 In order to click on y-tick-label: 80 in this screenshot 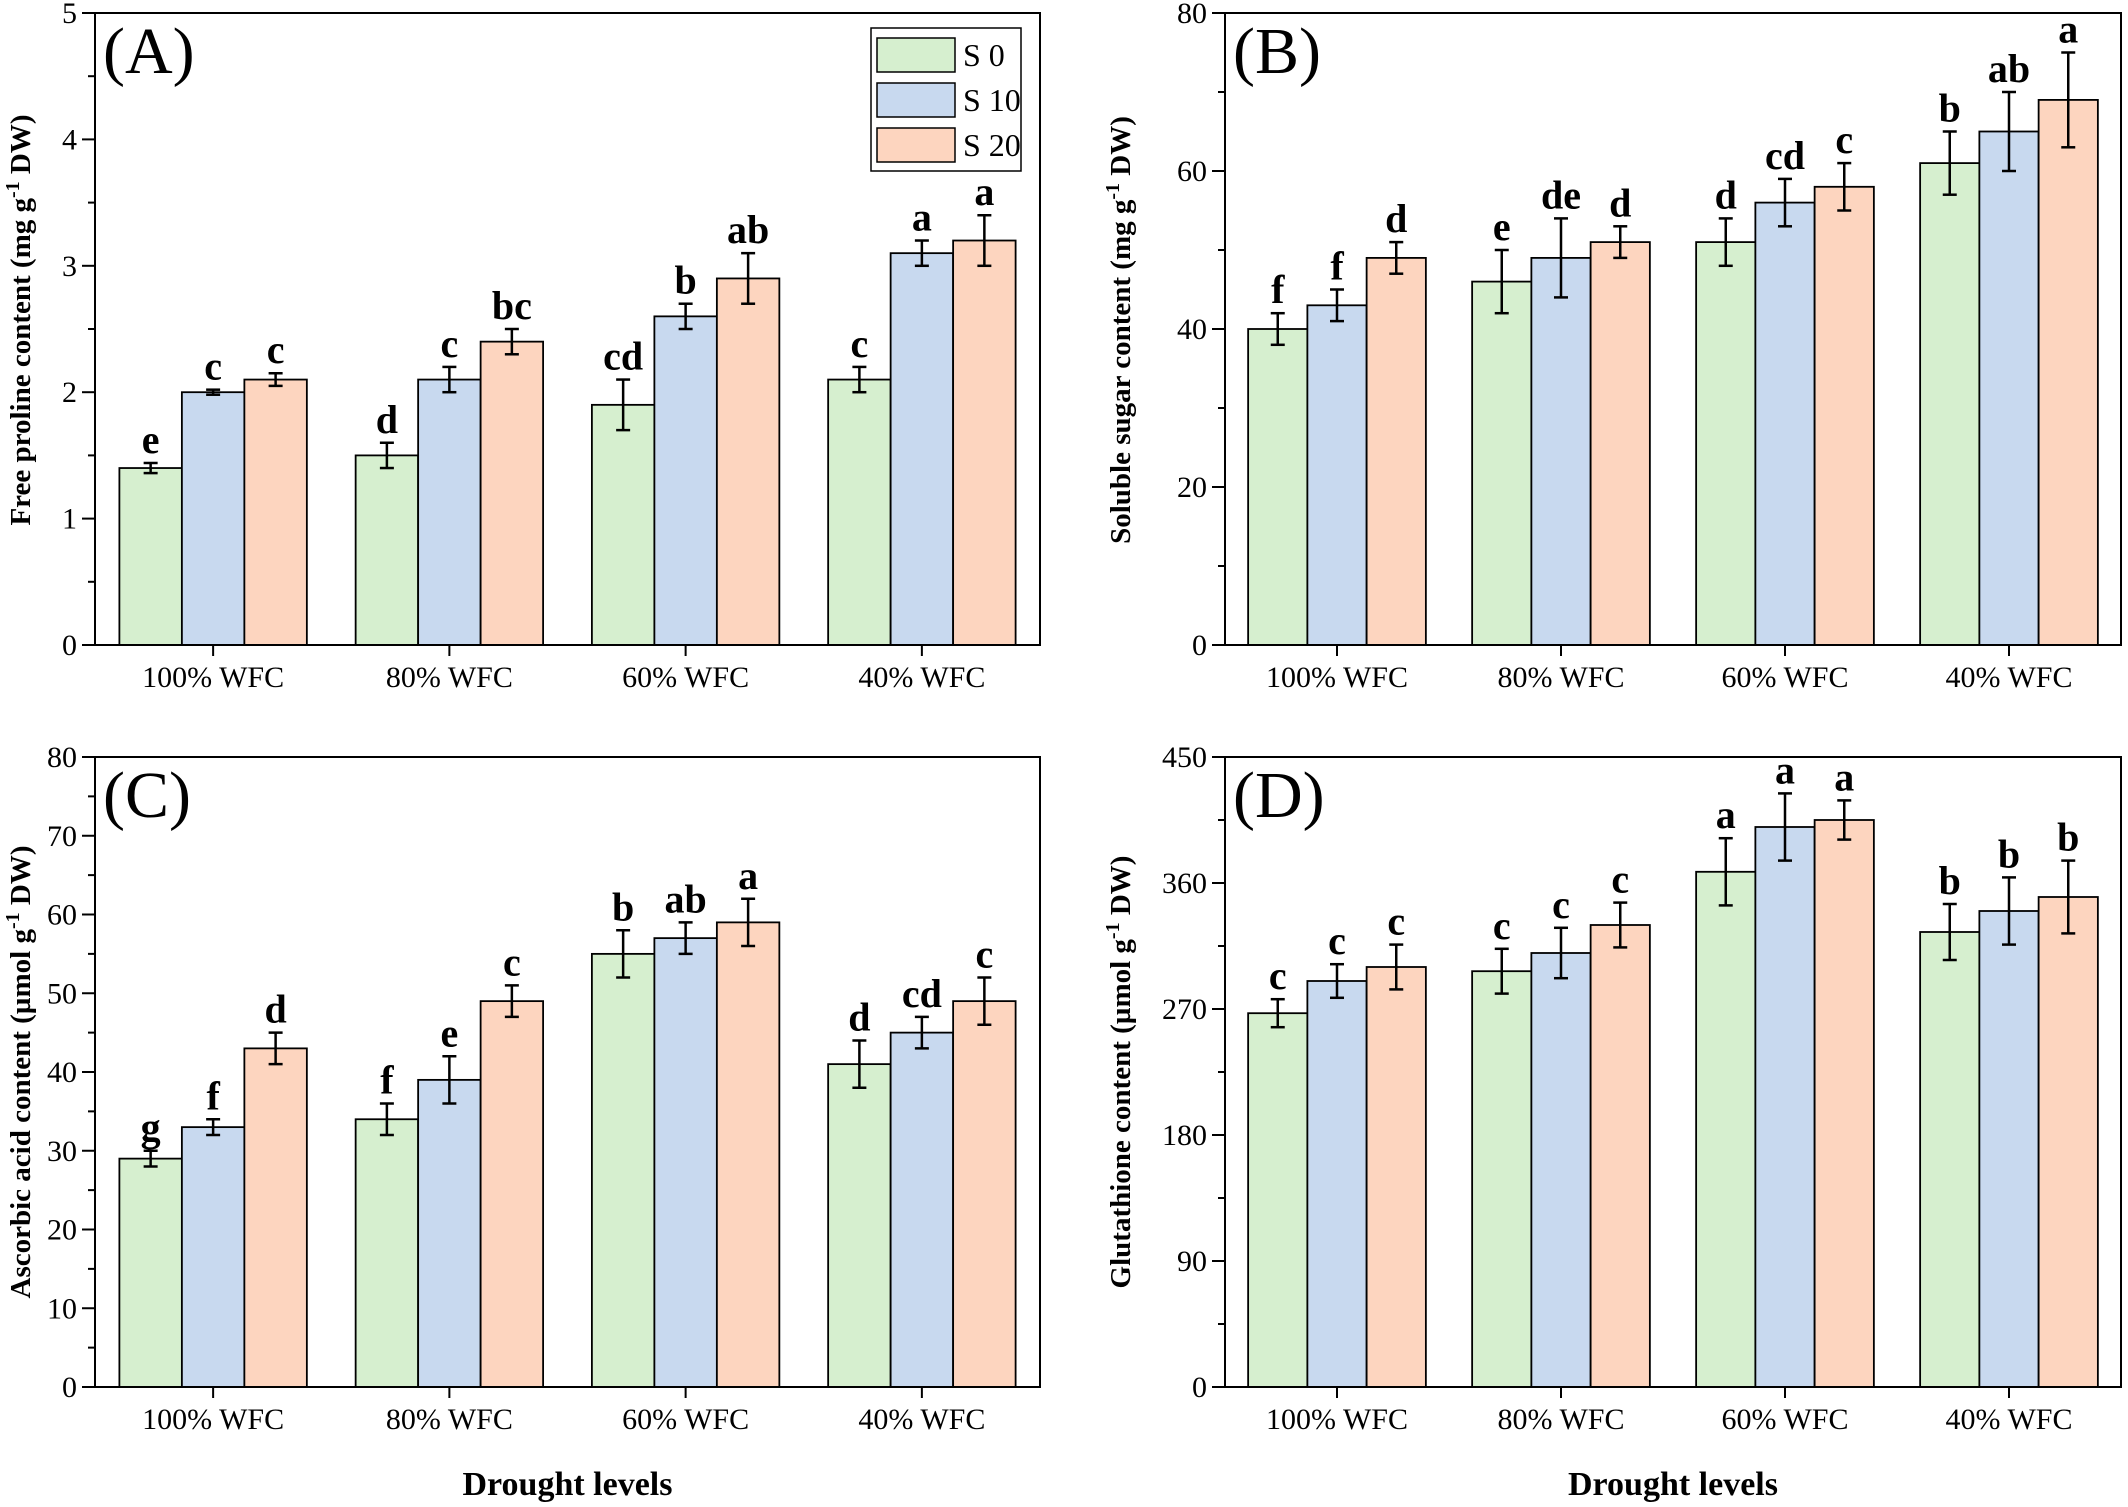, I will do `click(62, 757)`.